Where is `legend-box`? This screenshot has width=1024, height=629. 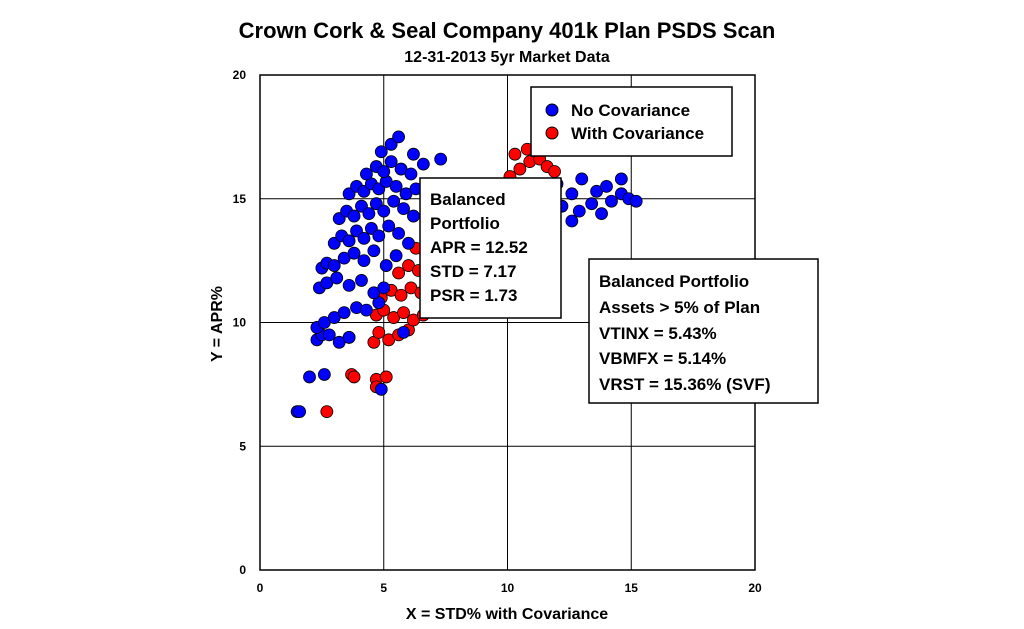 legend-box is located at coordinates (631, 121).